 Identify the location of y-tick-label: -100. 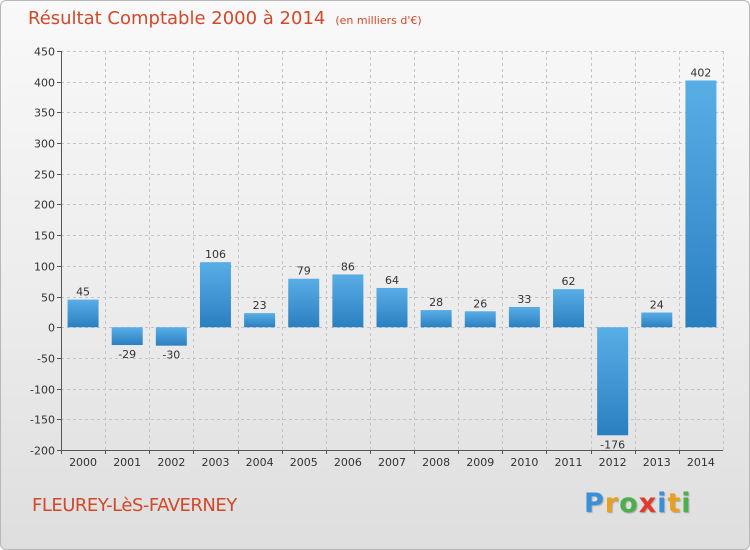
(42, 390).